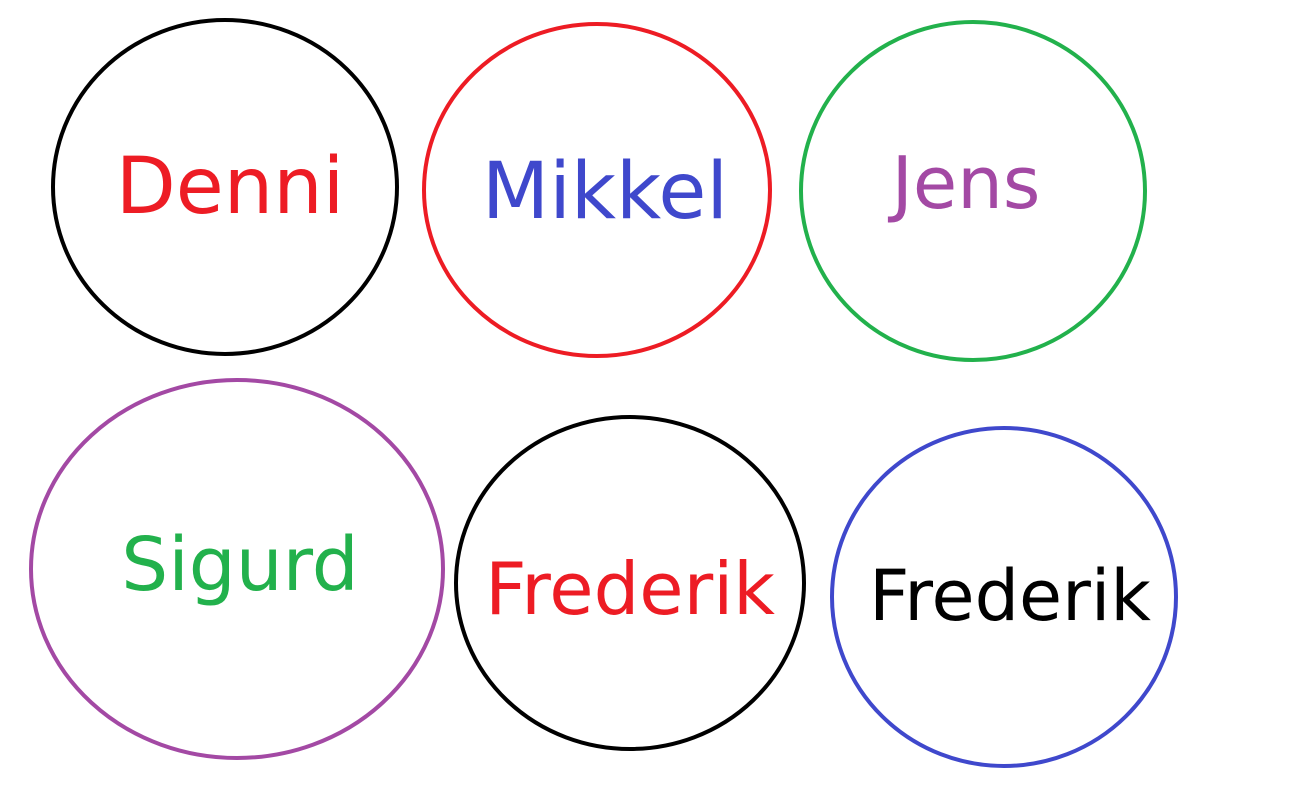 This screenshot has height=801, width=1292. I want to click on name-label-frederik-1: Frederik, so click(630, 589).